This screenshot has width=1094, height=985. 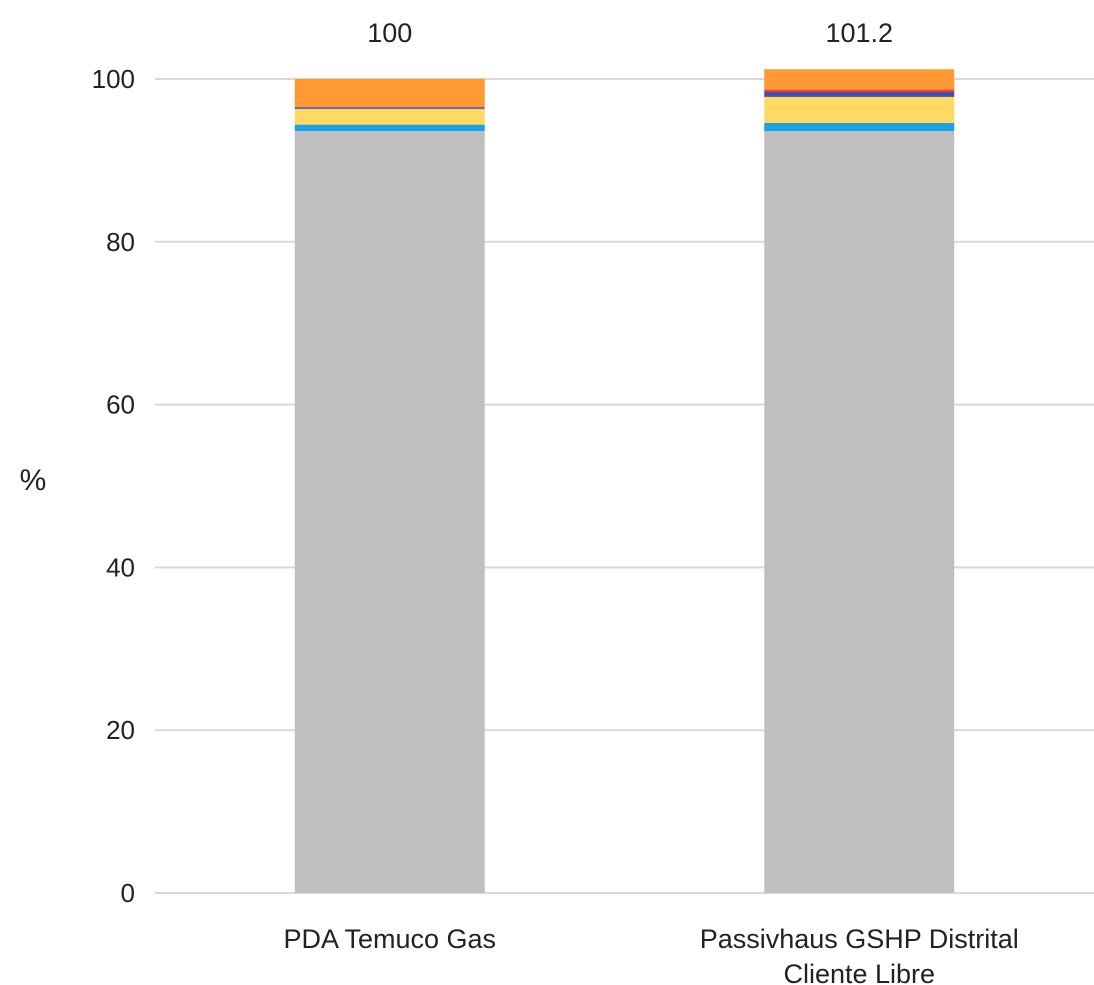 I want to click on y-tick-label: 60, so click(x=120, y=405).